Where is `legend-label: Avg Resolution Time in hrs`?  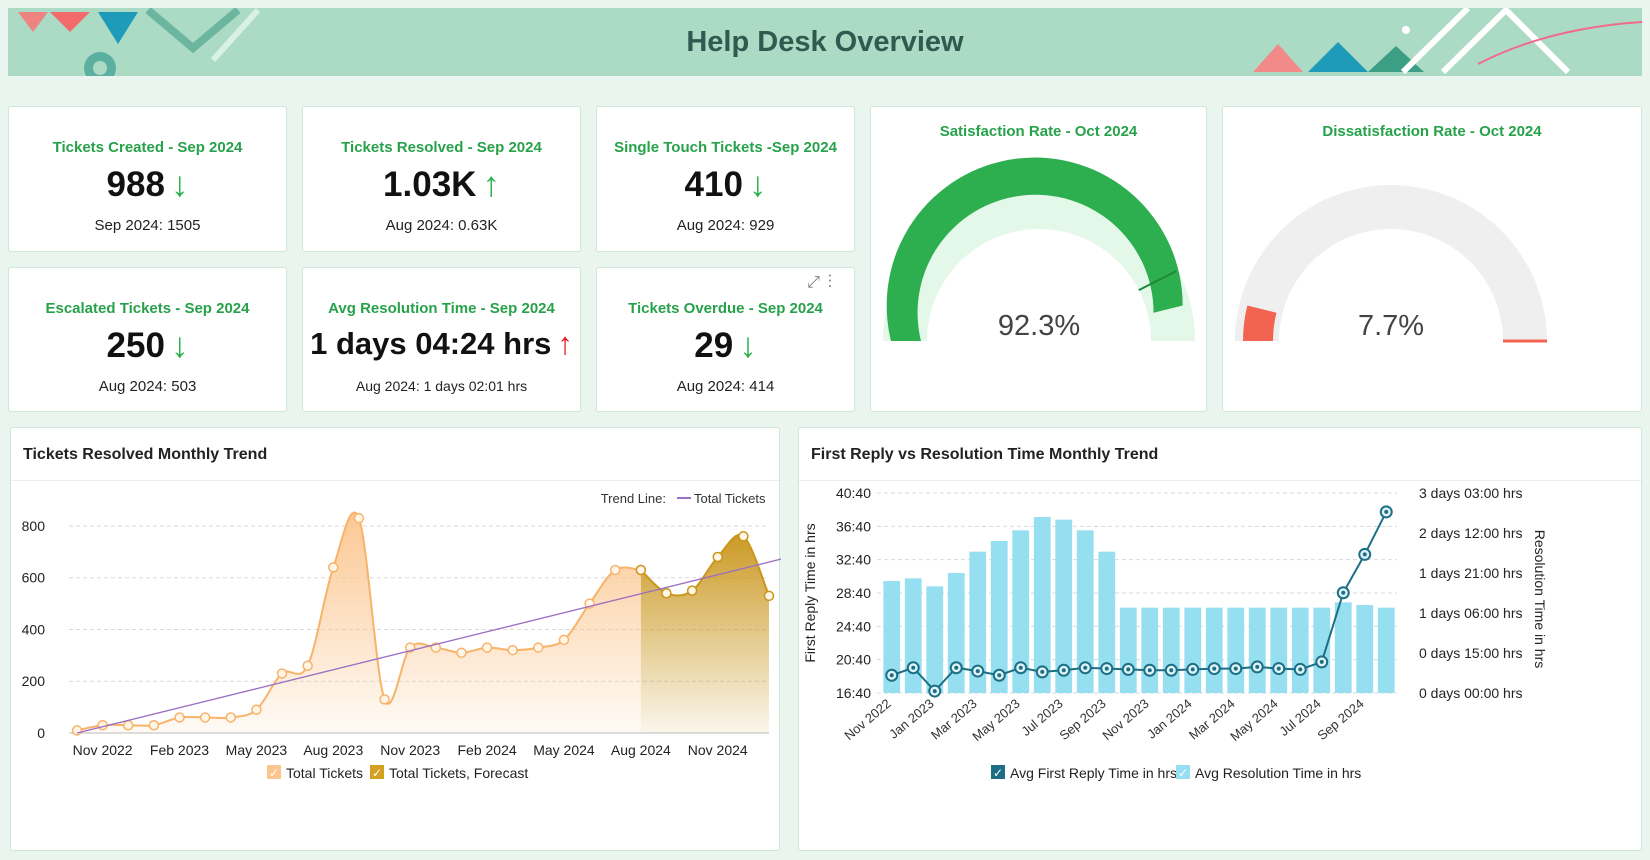 legend-label: Avg Resolution Time in hrs is located at coordinates (1278, 773).